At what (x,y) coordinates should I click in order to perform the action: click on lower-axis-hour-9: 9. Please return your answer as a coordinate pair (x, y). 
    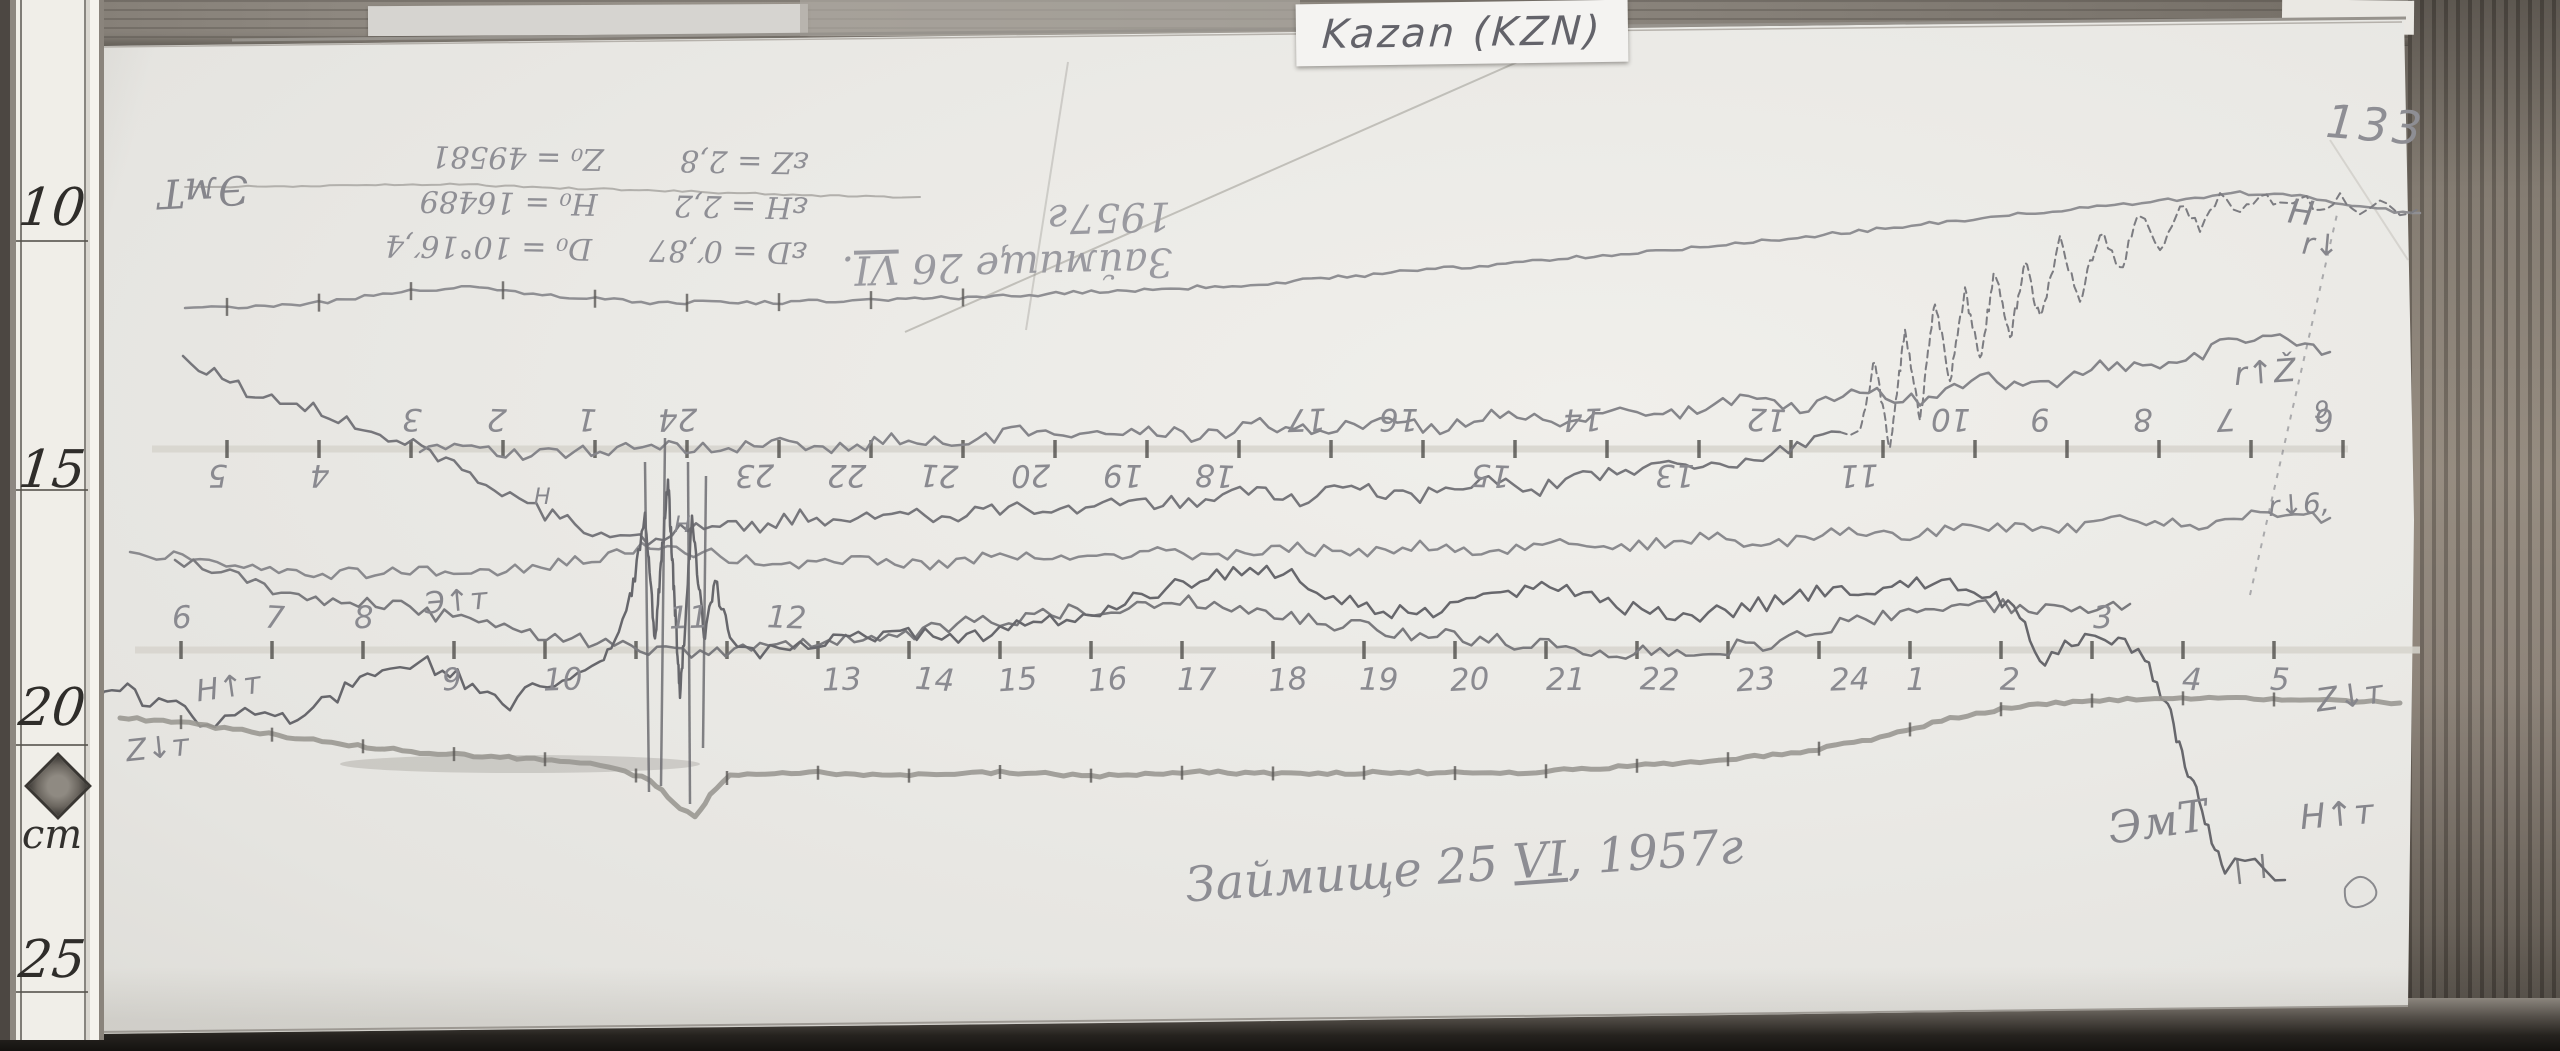
    Looking at the image, I should click on (452, 680).